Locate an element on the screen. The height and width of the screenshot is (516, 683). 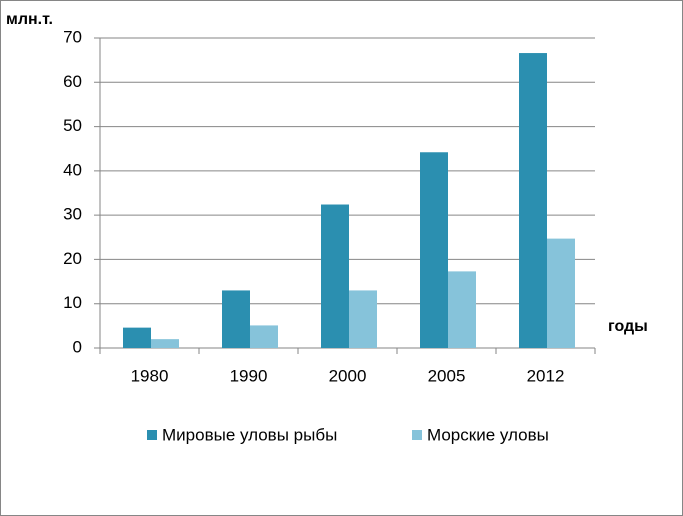
y-tick-label: 50 is located at coordinates (72, 125).